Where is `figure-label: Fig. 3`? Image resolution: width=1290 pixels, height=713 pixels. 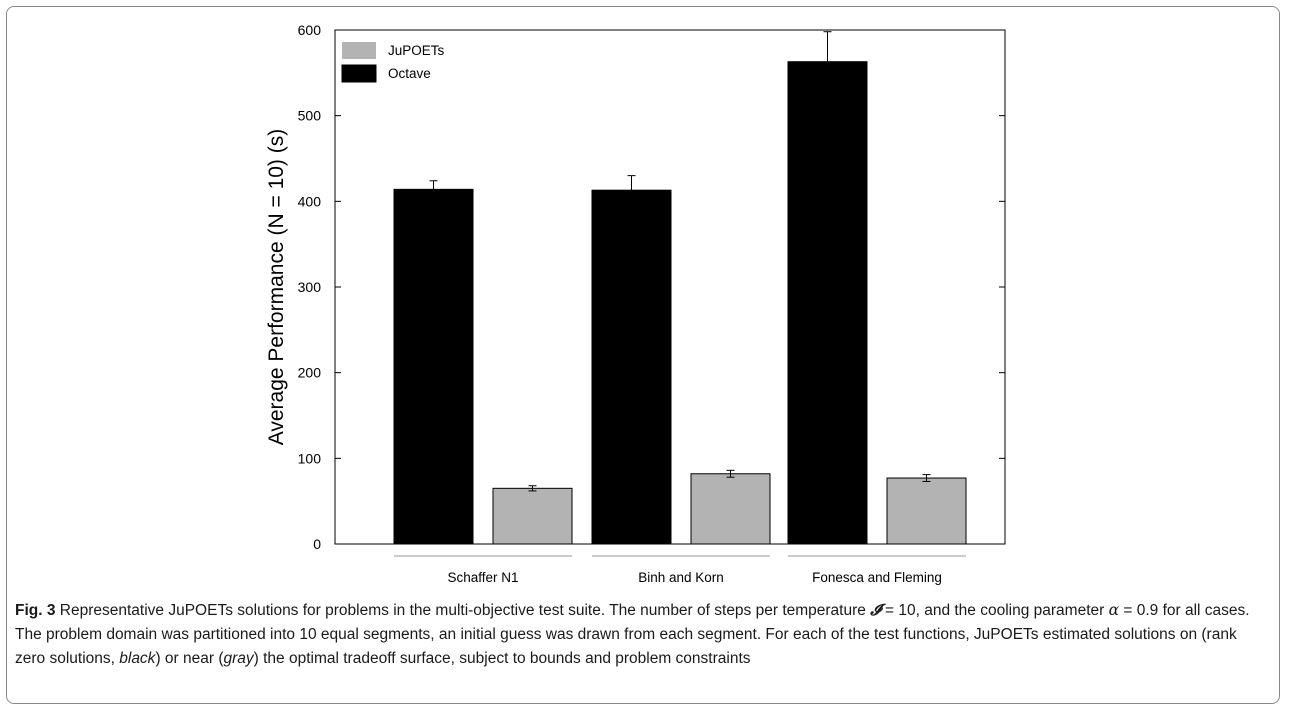
figure-label: Fig. 3 is located at coordinates (35, 610).